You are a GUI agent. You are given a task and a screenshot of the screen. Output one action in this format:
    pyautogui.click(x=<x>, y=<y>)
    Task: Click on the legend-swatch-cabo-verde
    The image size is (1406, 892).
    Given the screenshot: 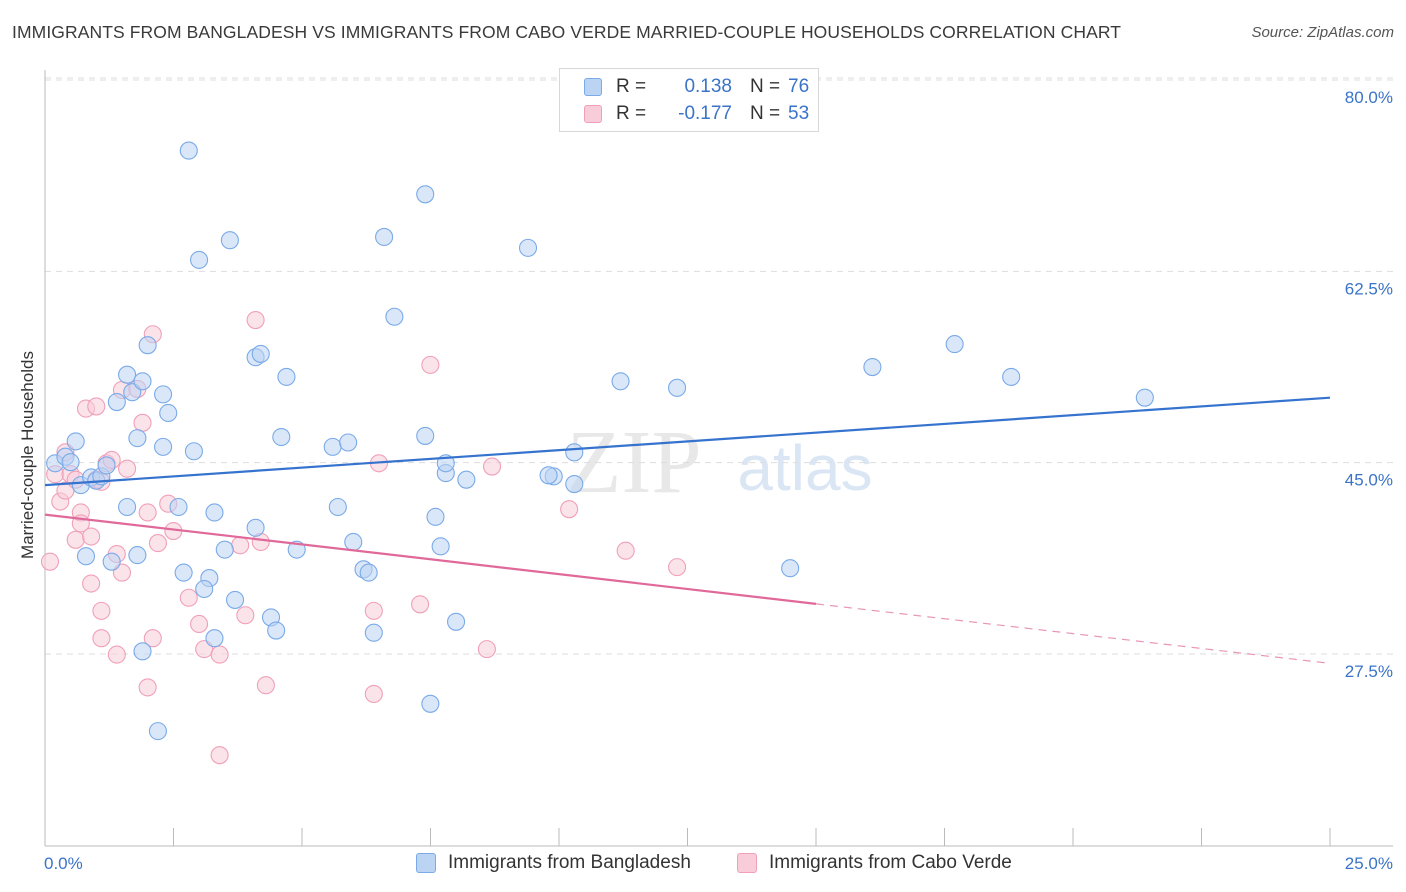 What is the action you would take?
    pyautogui.click(x=593, y=114)
    